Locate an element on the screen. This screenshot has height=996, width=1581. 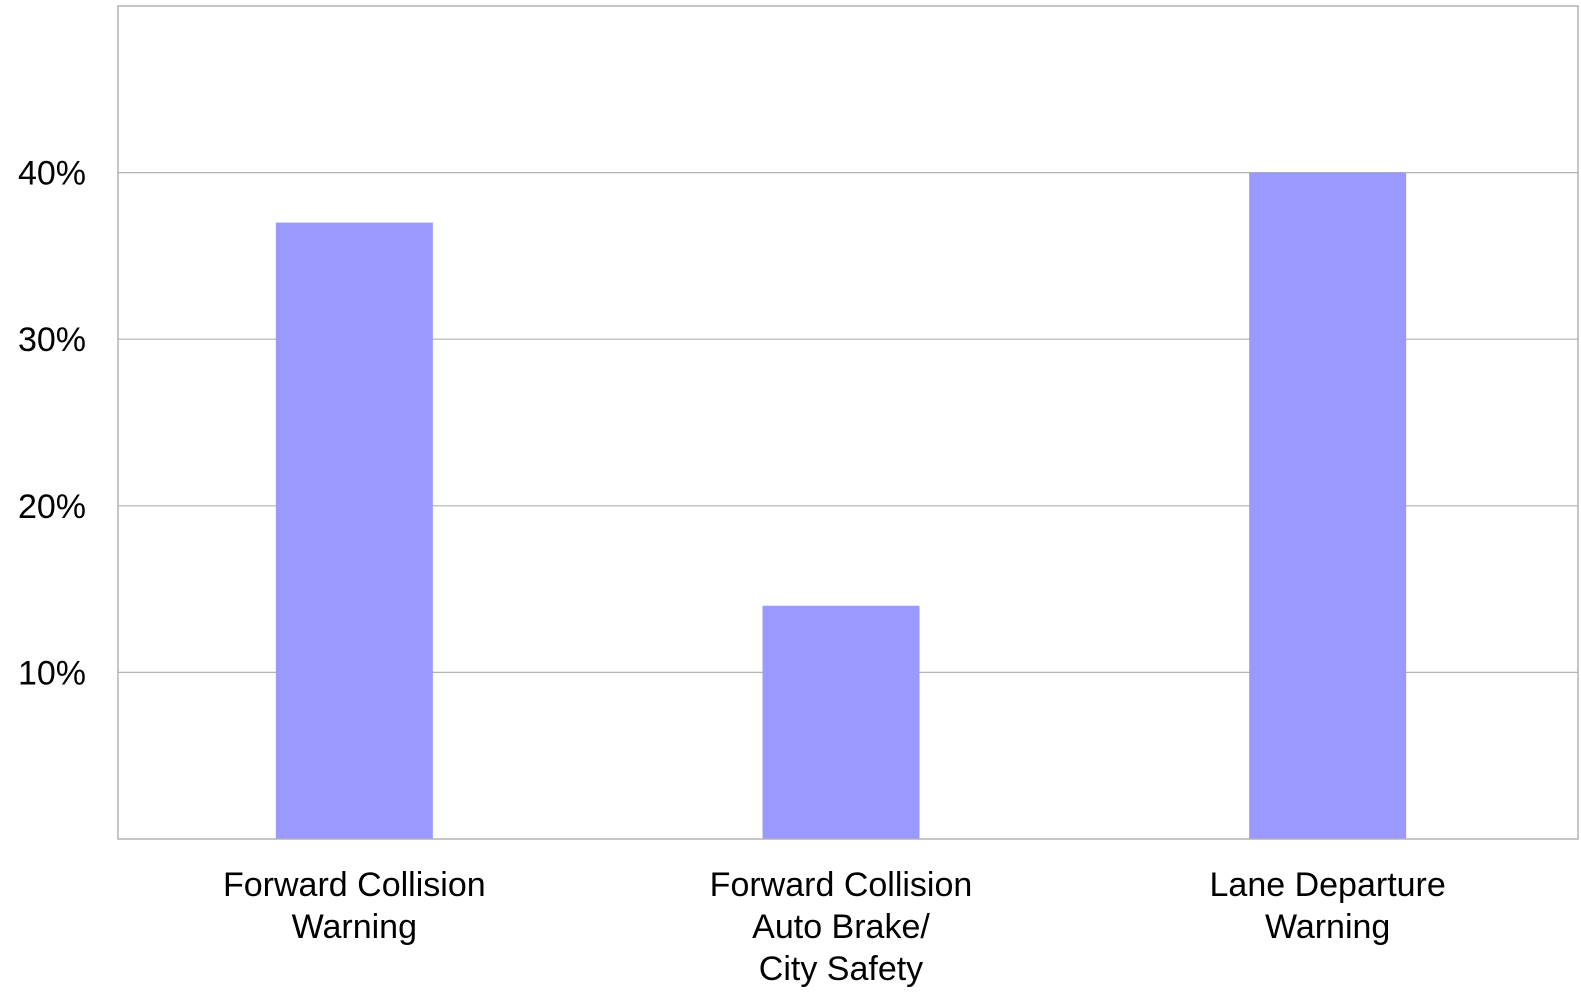
x-category-label-line: Auto Brake/ is located at coordinates (841, 927).